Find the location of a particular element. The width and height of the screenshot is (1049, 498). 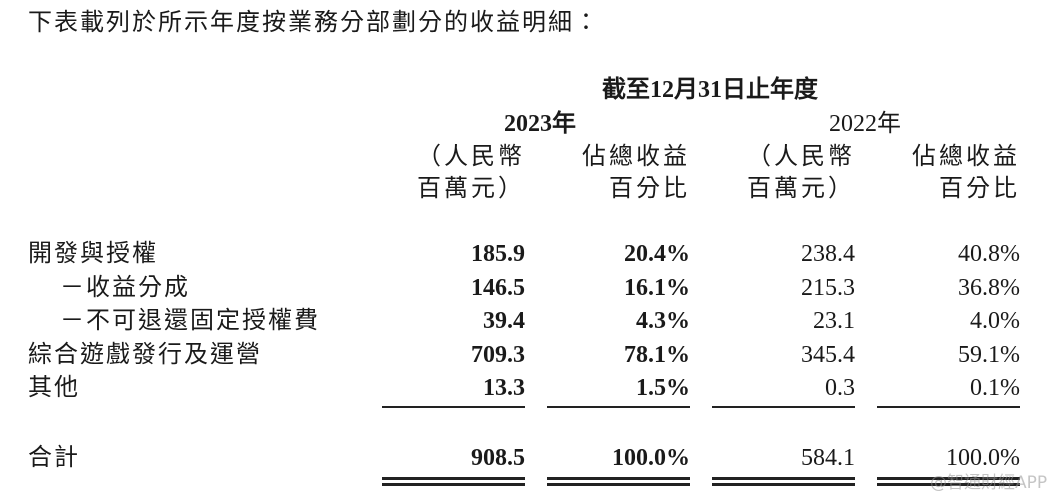

row-label: －收益分成 is located at coordinates (125, 288).